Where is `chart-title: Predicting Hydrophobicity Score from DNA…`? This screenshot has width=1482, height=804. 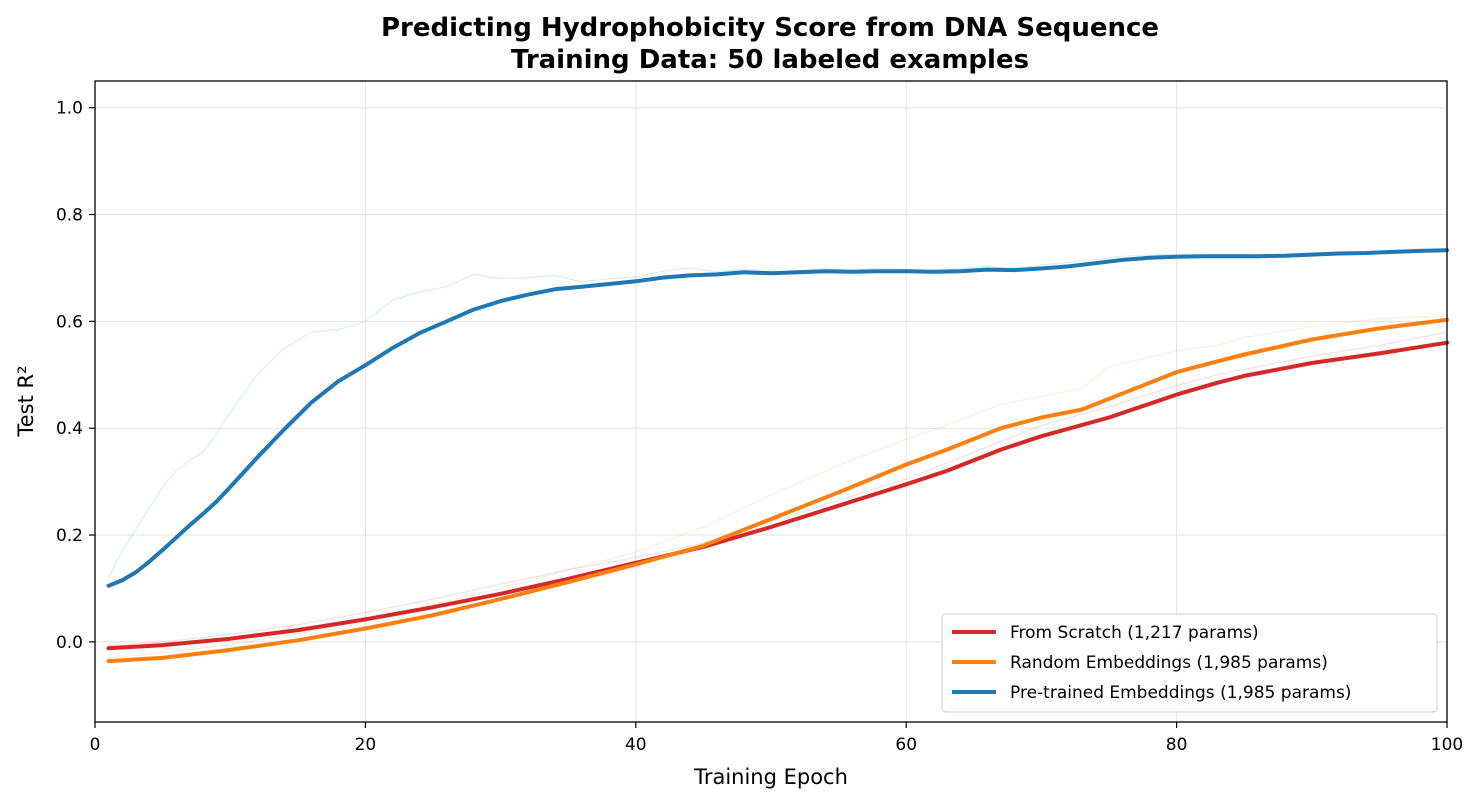
chart-title: Predicting Hydrophobicity Score from DNA… is located at coordinates (770, 28).